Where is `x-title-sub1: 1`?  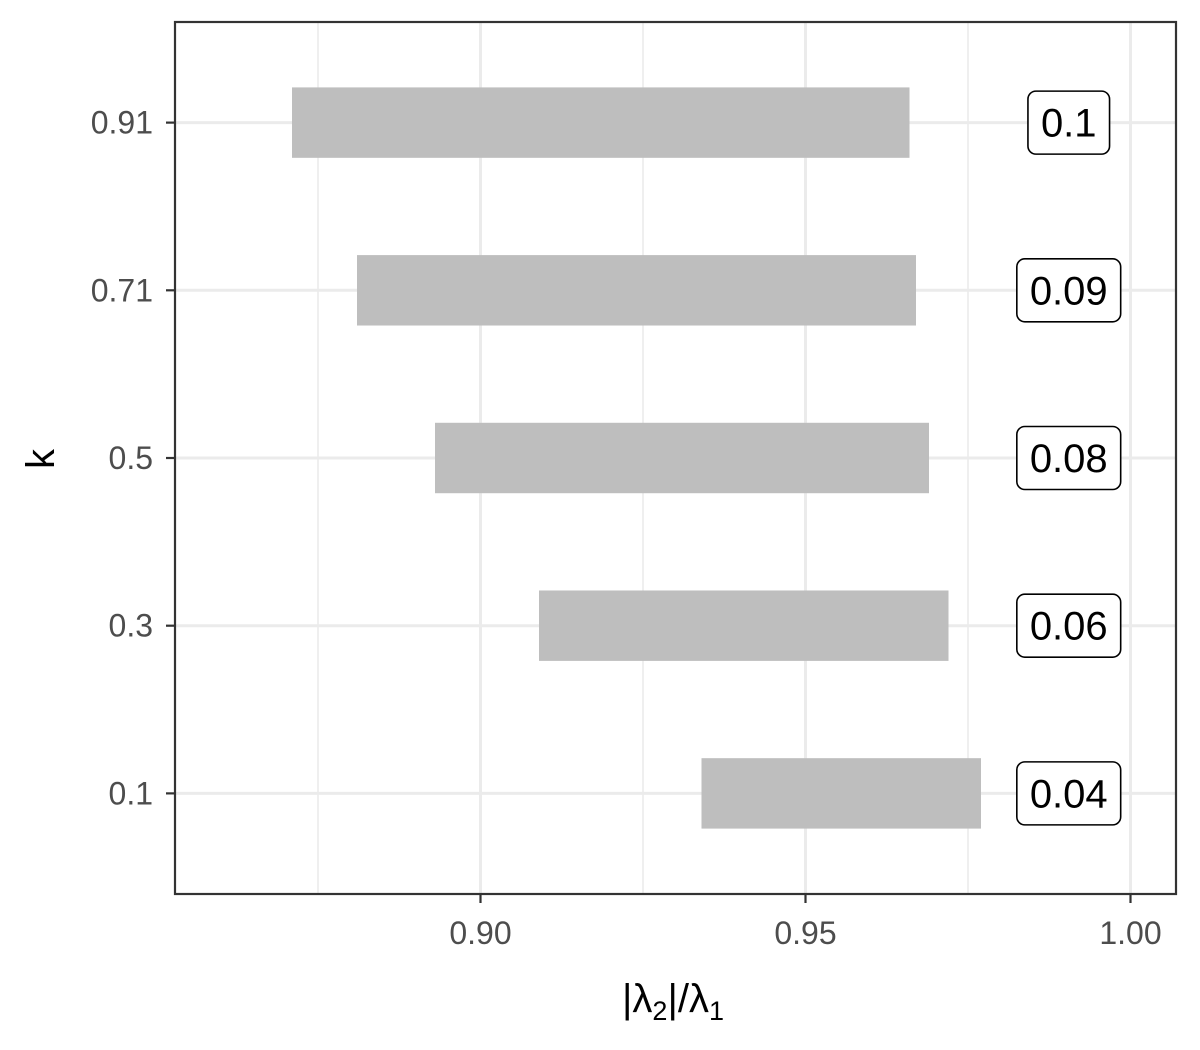 x-title-sub1: 1 is located at coordinates (716, 1011).